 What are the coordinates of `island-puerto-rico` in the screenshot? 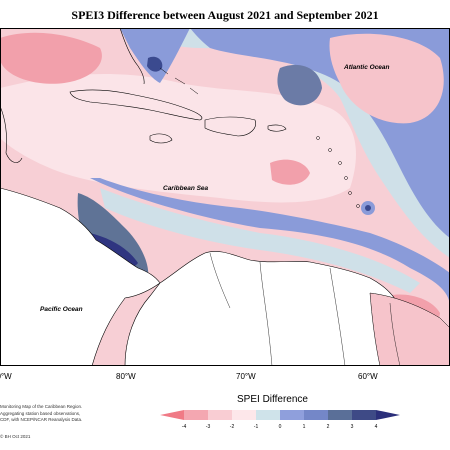 It's located at (277, 128).